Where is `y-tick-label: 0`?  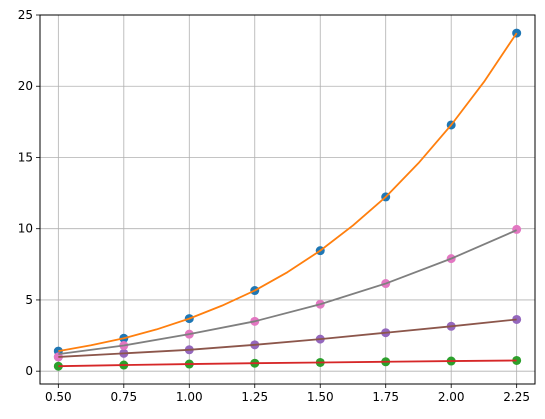
y-tick-label: 0 is located at coordinates (29, 371).